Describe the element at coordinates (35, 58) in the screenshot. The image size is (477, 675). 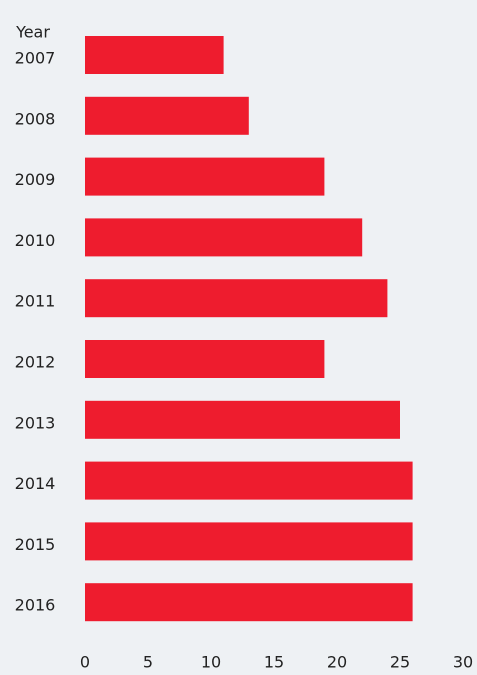
I see `y-tick-label: 2007` at that location.